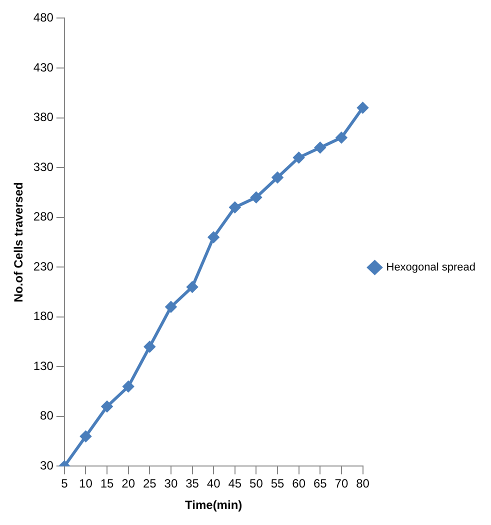  Describe the element at coordinates (149, 483) in the screenshot. I see `x-tick-label: 25` at that location.